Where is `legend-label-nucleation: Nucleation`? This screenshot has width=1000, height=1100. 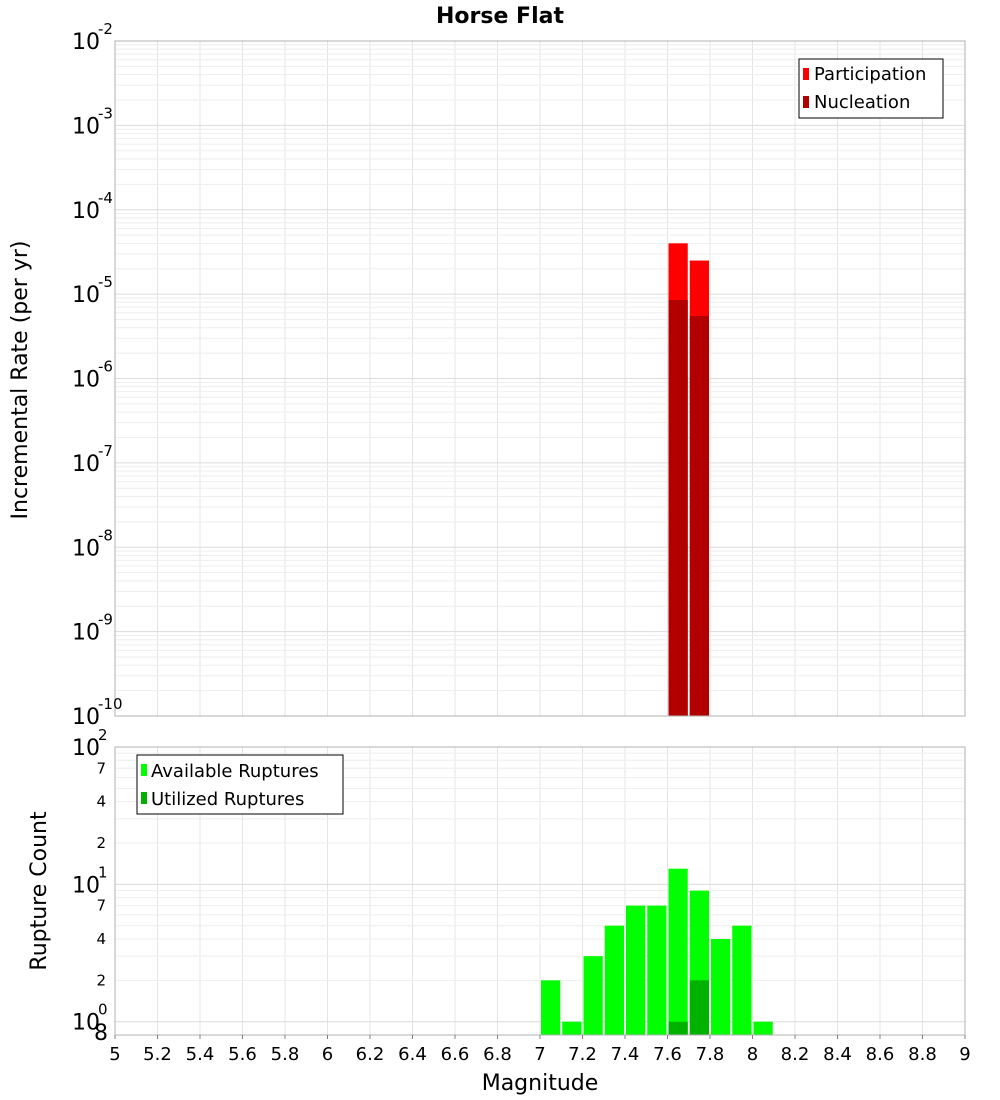 legend-label-nucleation: Nucleation is located at coordinates (862, 102).